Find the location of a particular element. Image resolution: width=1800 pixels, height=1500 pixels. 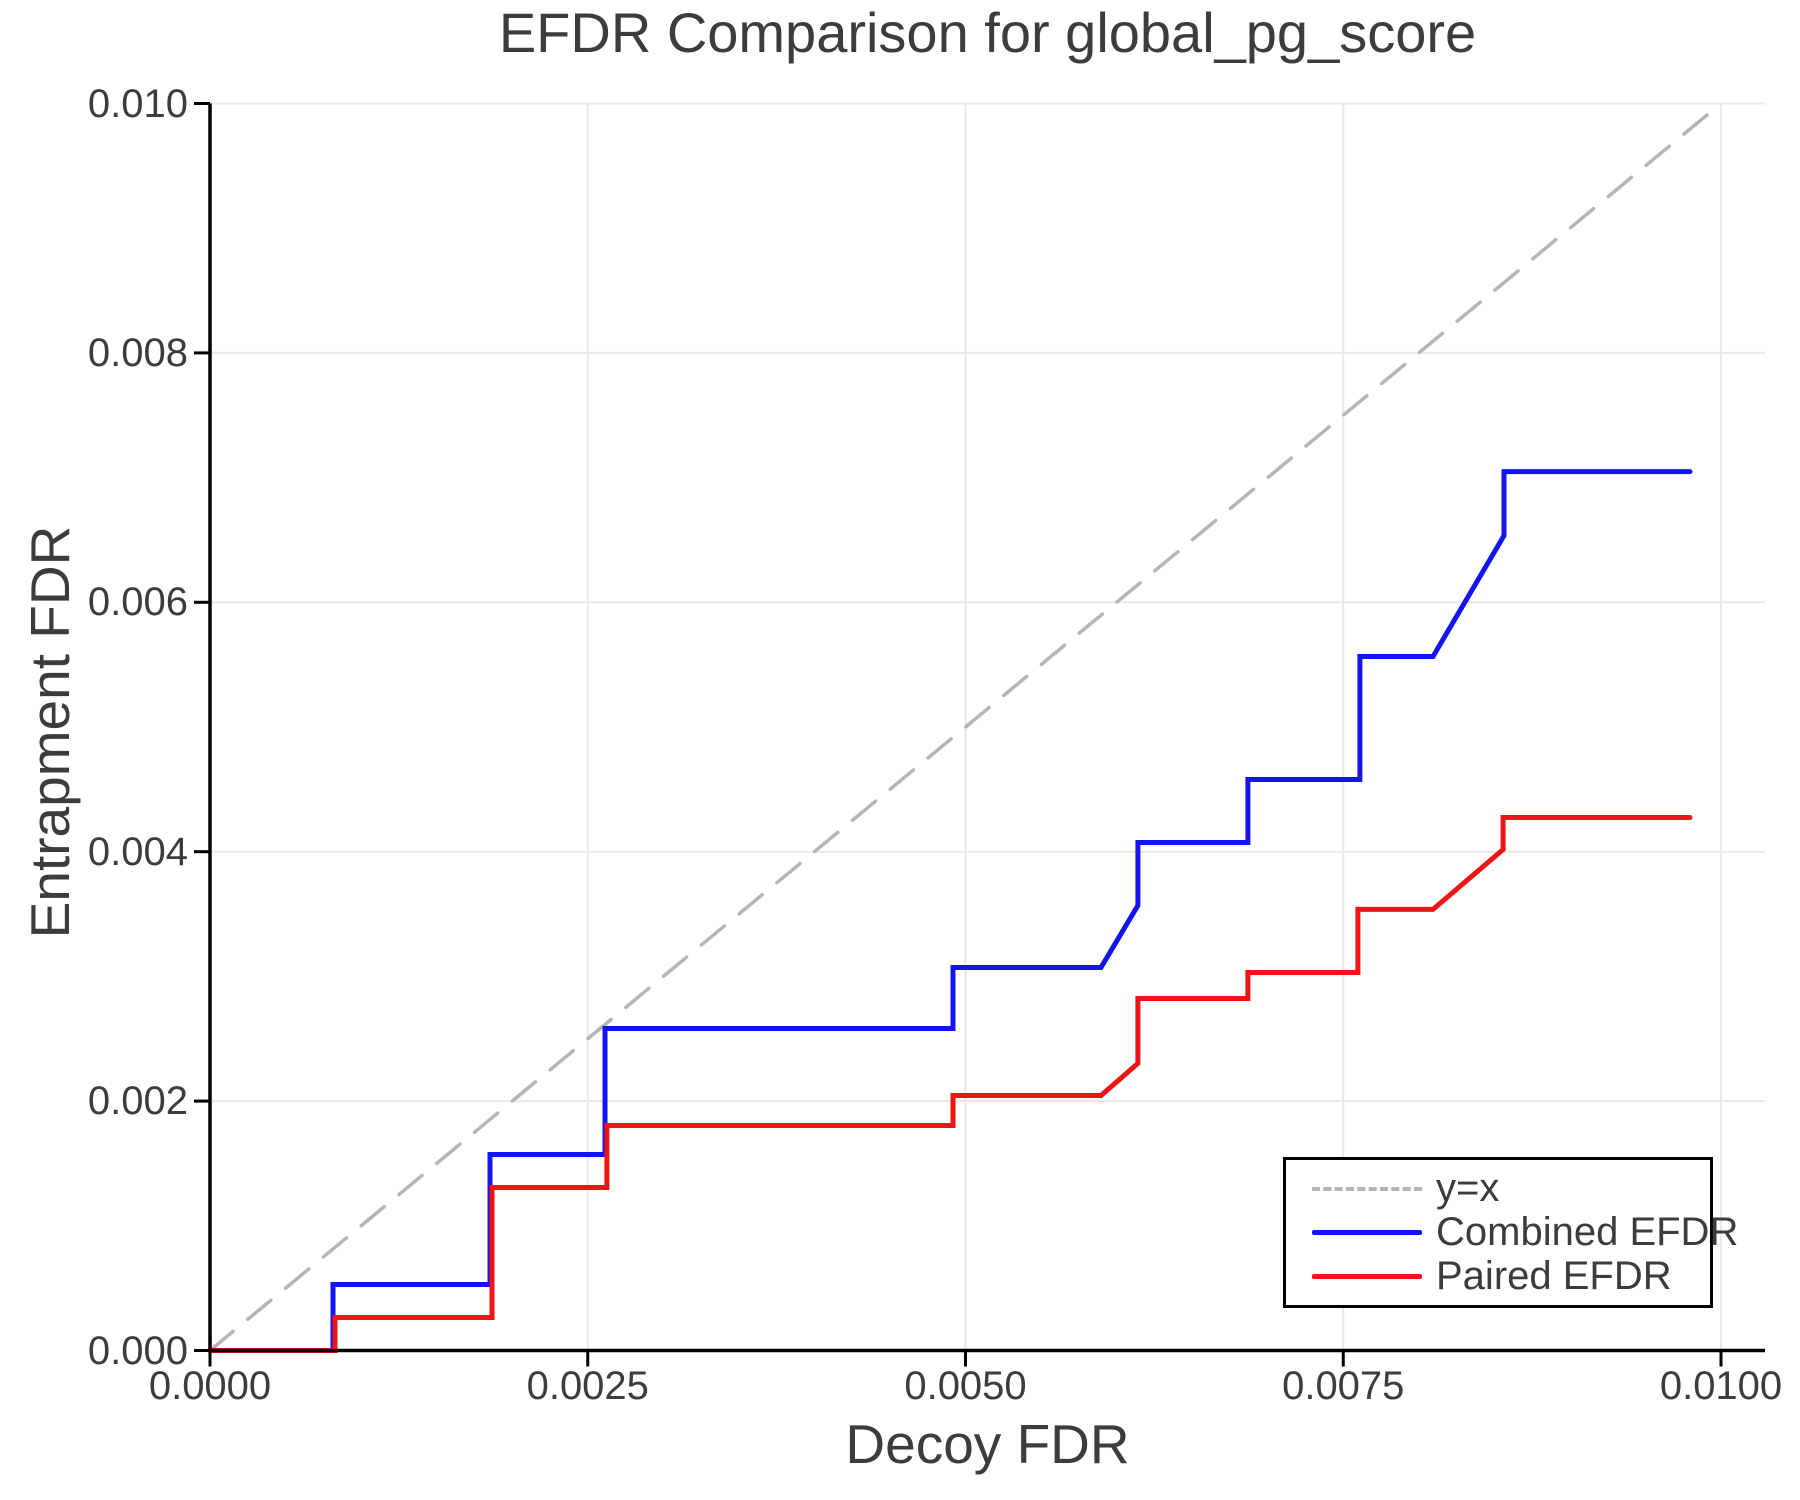

combined-line-sample is located at coordinates (1367, 1232).